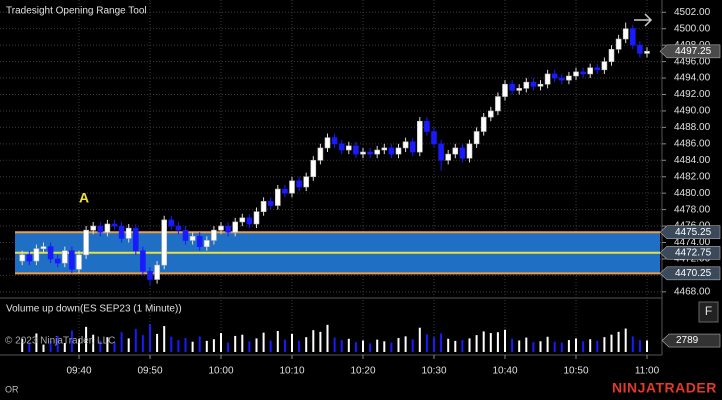 The image size is (722, 400). Describe the element at coordinates (692, 143) in the screenshot. I see `y-tick-label: 4486.00` at that location.